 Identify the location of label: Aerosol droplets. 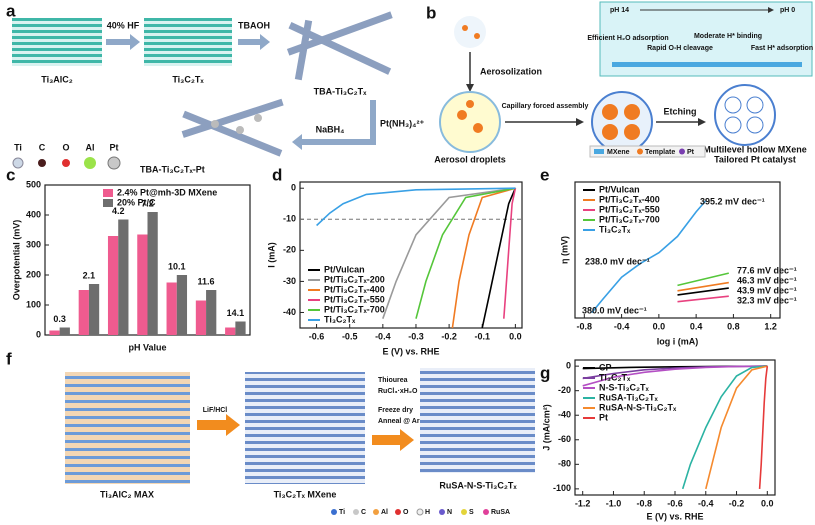
(470, 159).